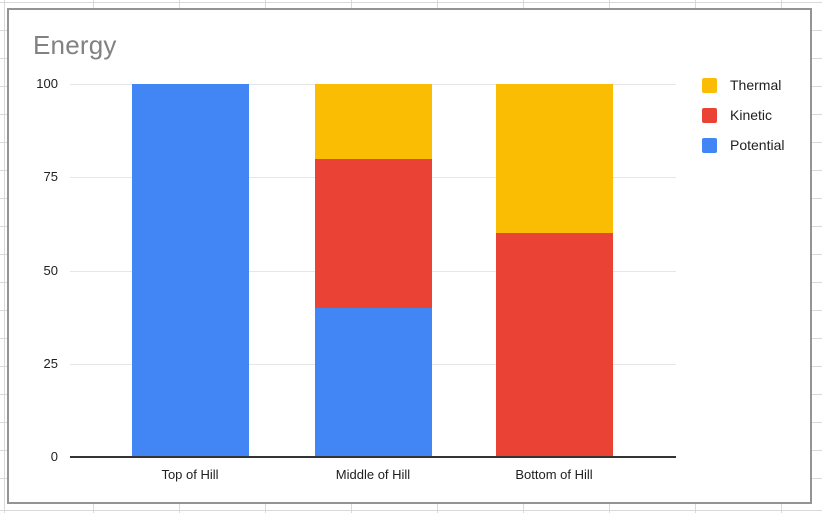  I want to click on y-axis-tick-label: 75, so click(50, 177).